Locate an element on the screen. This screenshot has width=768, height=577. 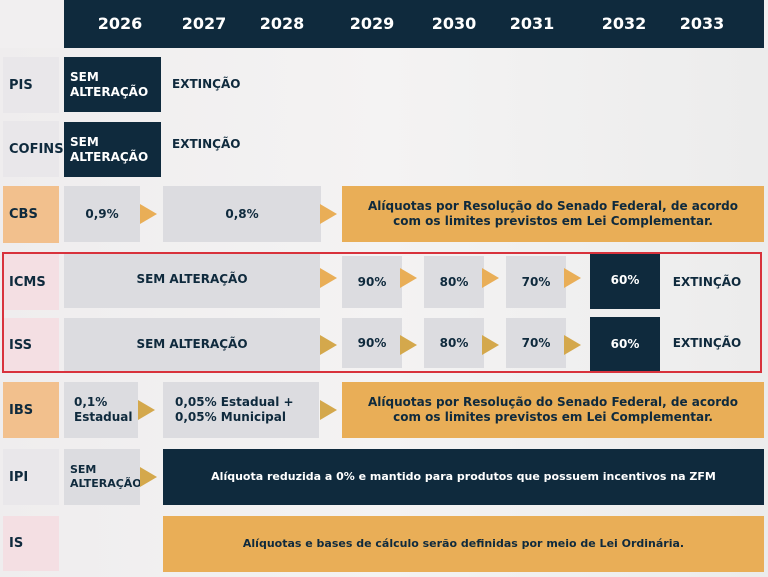
cbs-2026: 0,9% is located at coordinates (102, 214).